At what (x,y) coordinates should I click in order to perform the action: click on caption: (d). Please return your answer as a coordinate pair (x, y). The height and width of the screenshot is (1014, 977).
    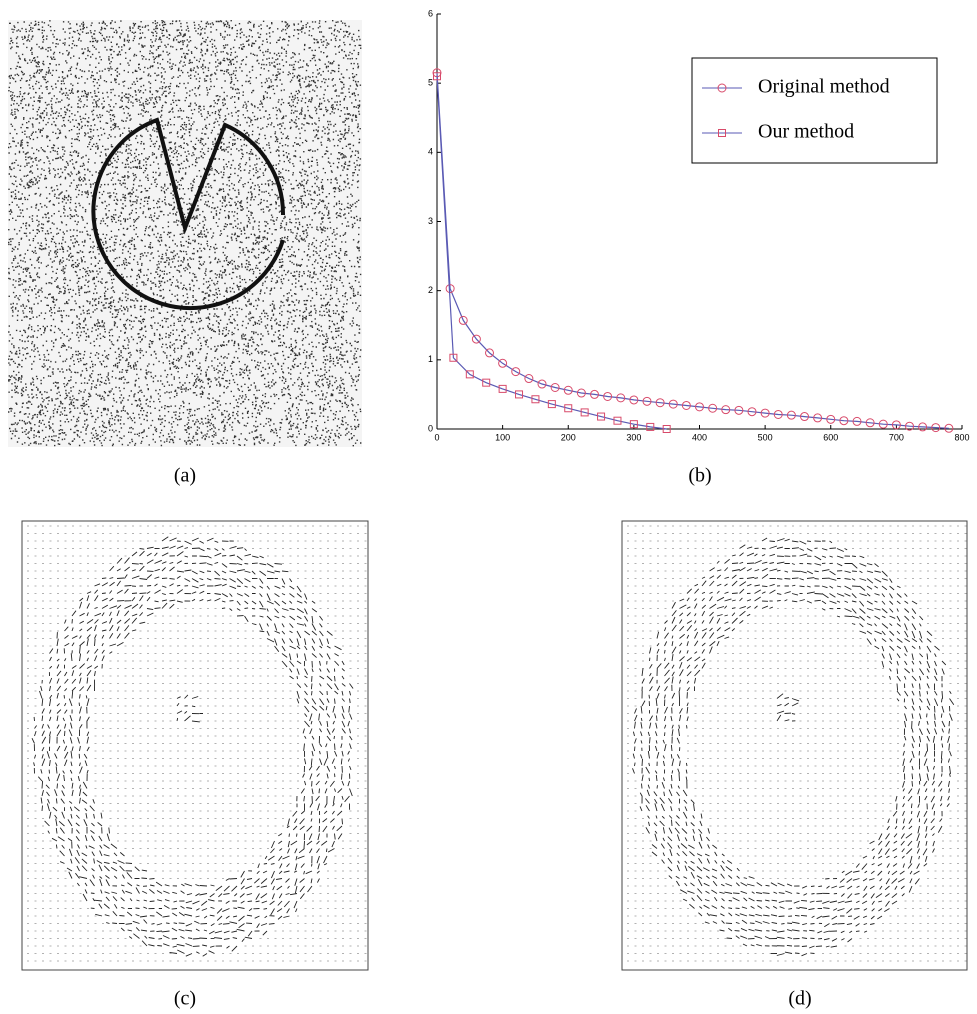
    Looking at the image, I should click on (799, 999).